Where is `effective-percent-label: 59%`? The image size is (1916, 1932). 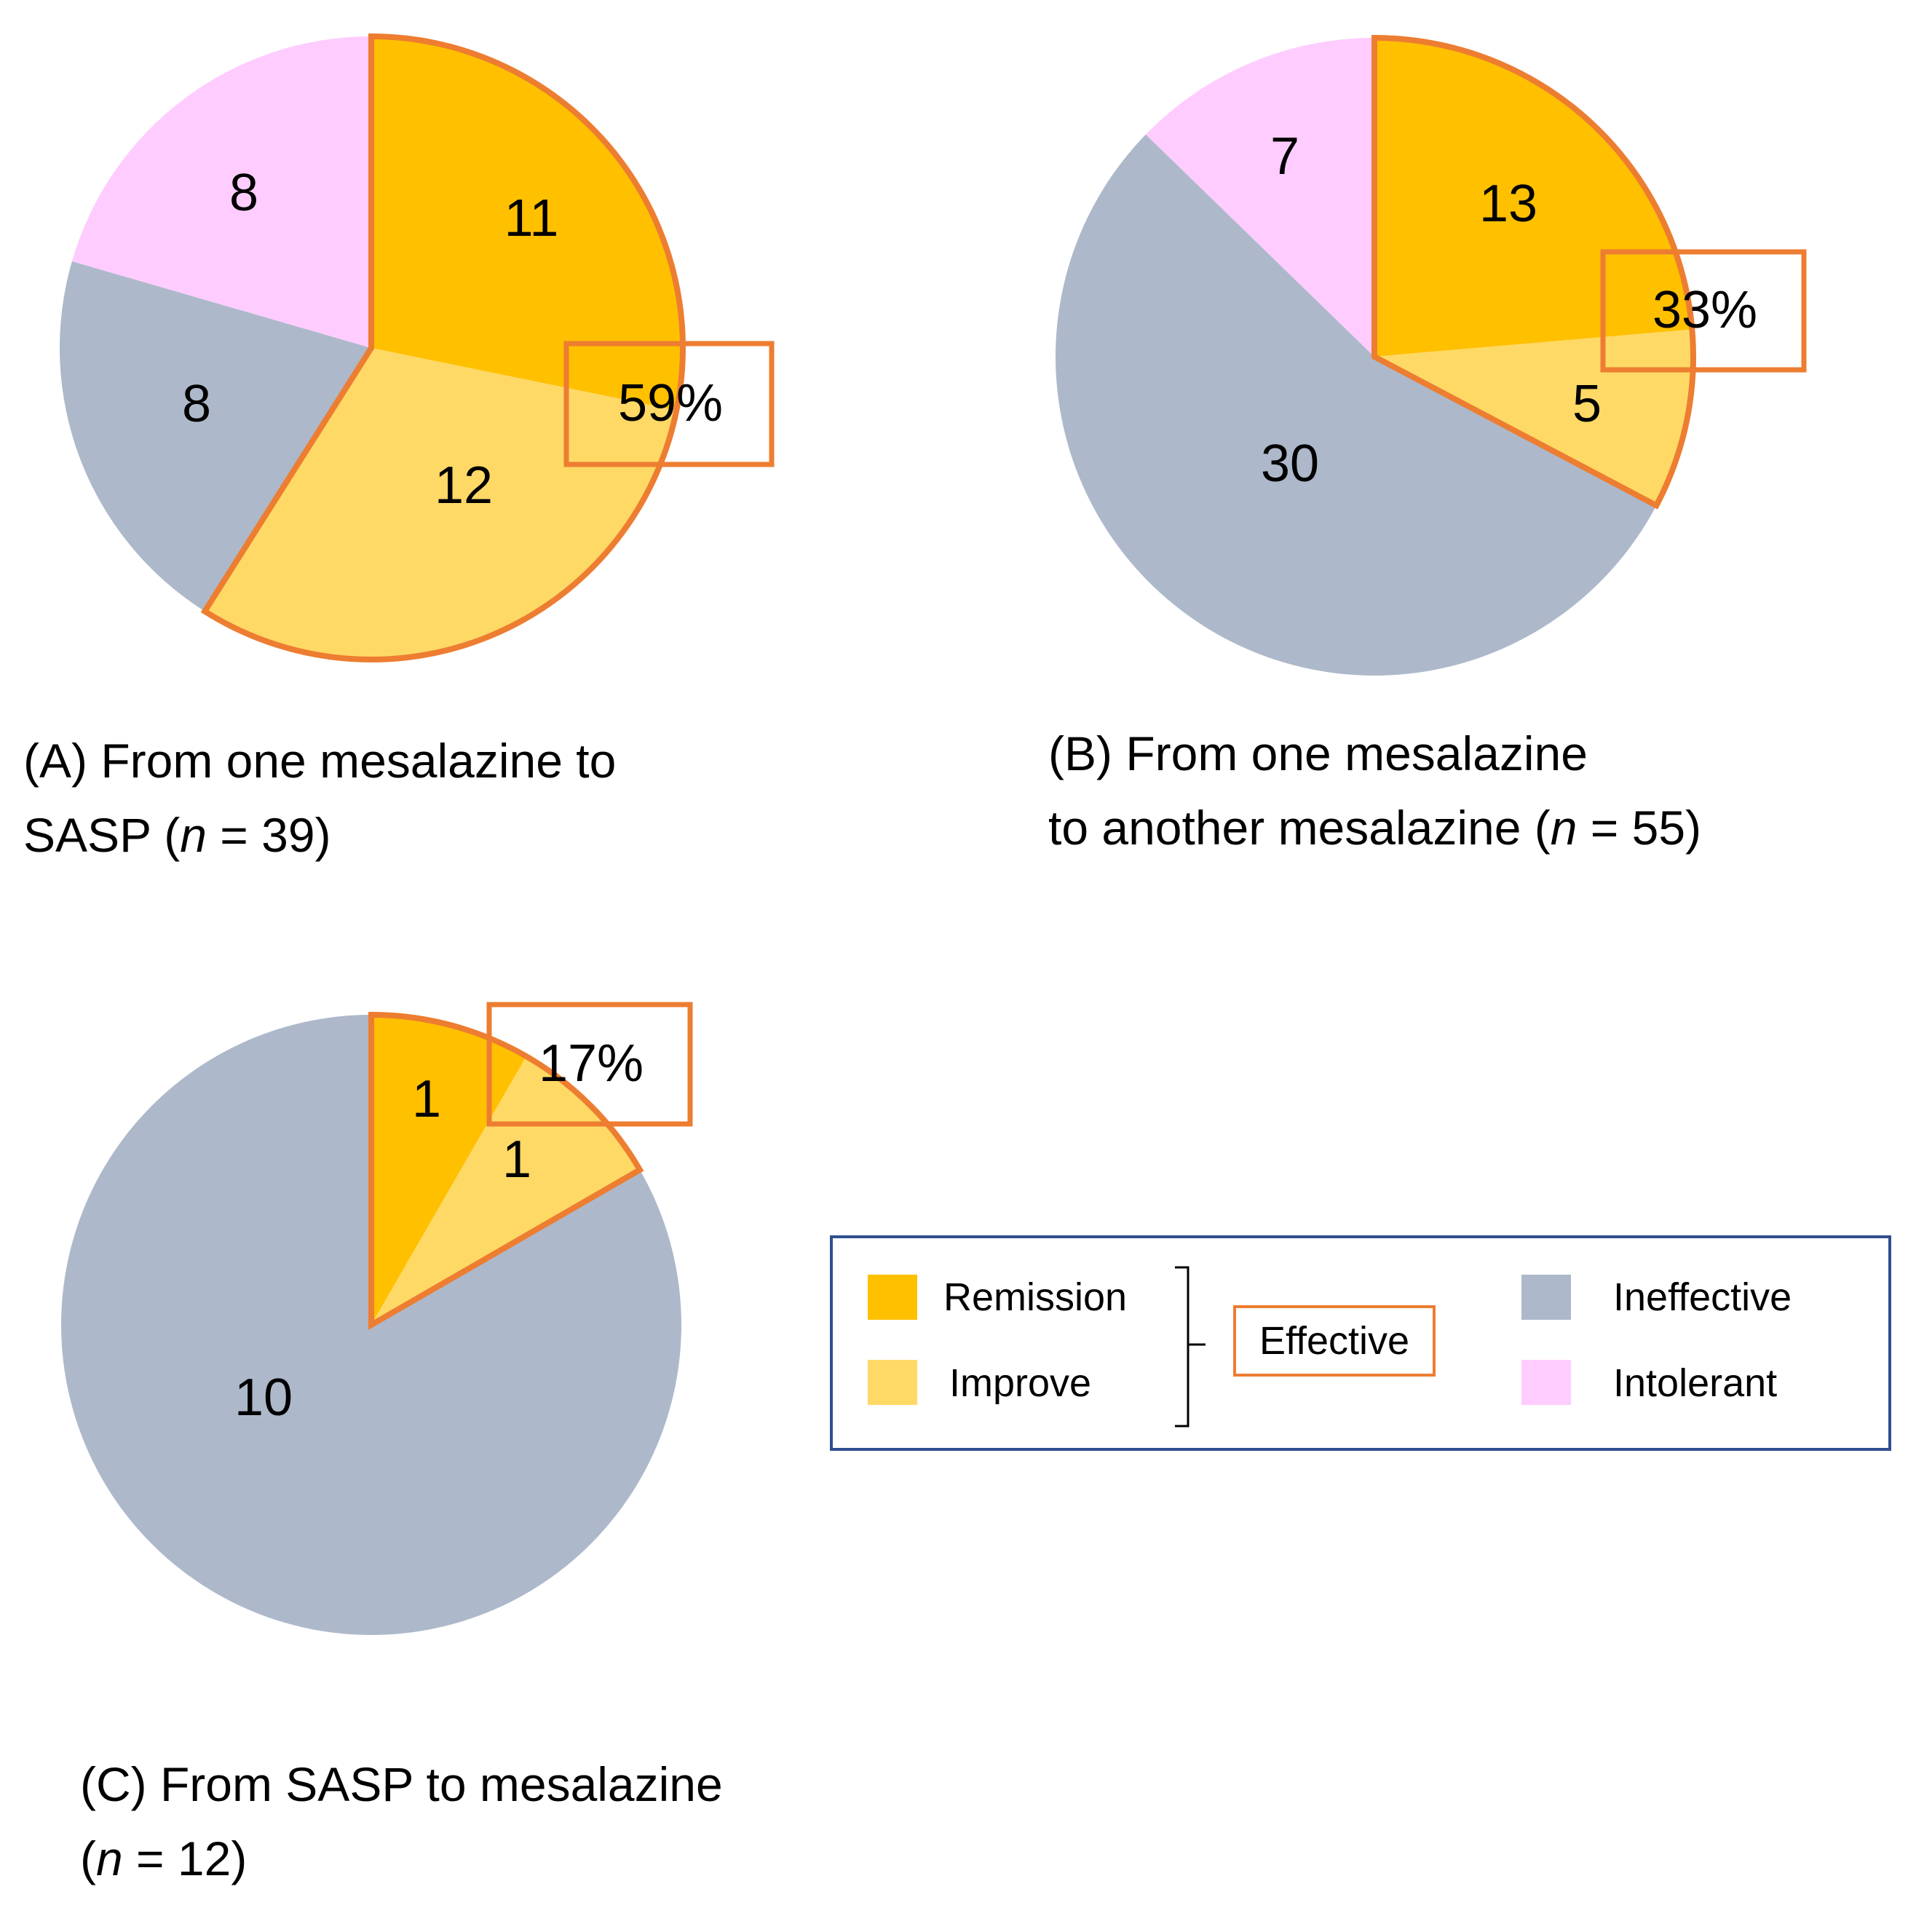 effective-percent-label: 59% is located at coordinates (670, 403).